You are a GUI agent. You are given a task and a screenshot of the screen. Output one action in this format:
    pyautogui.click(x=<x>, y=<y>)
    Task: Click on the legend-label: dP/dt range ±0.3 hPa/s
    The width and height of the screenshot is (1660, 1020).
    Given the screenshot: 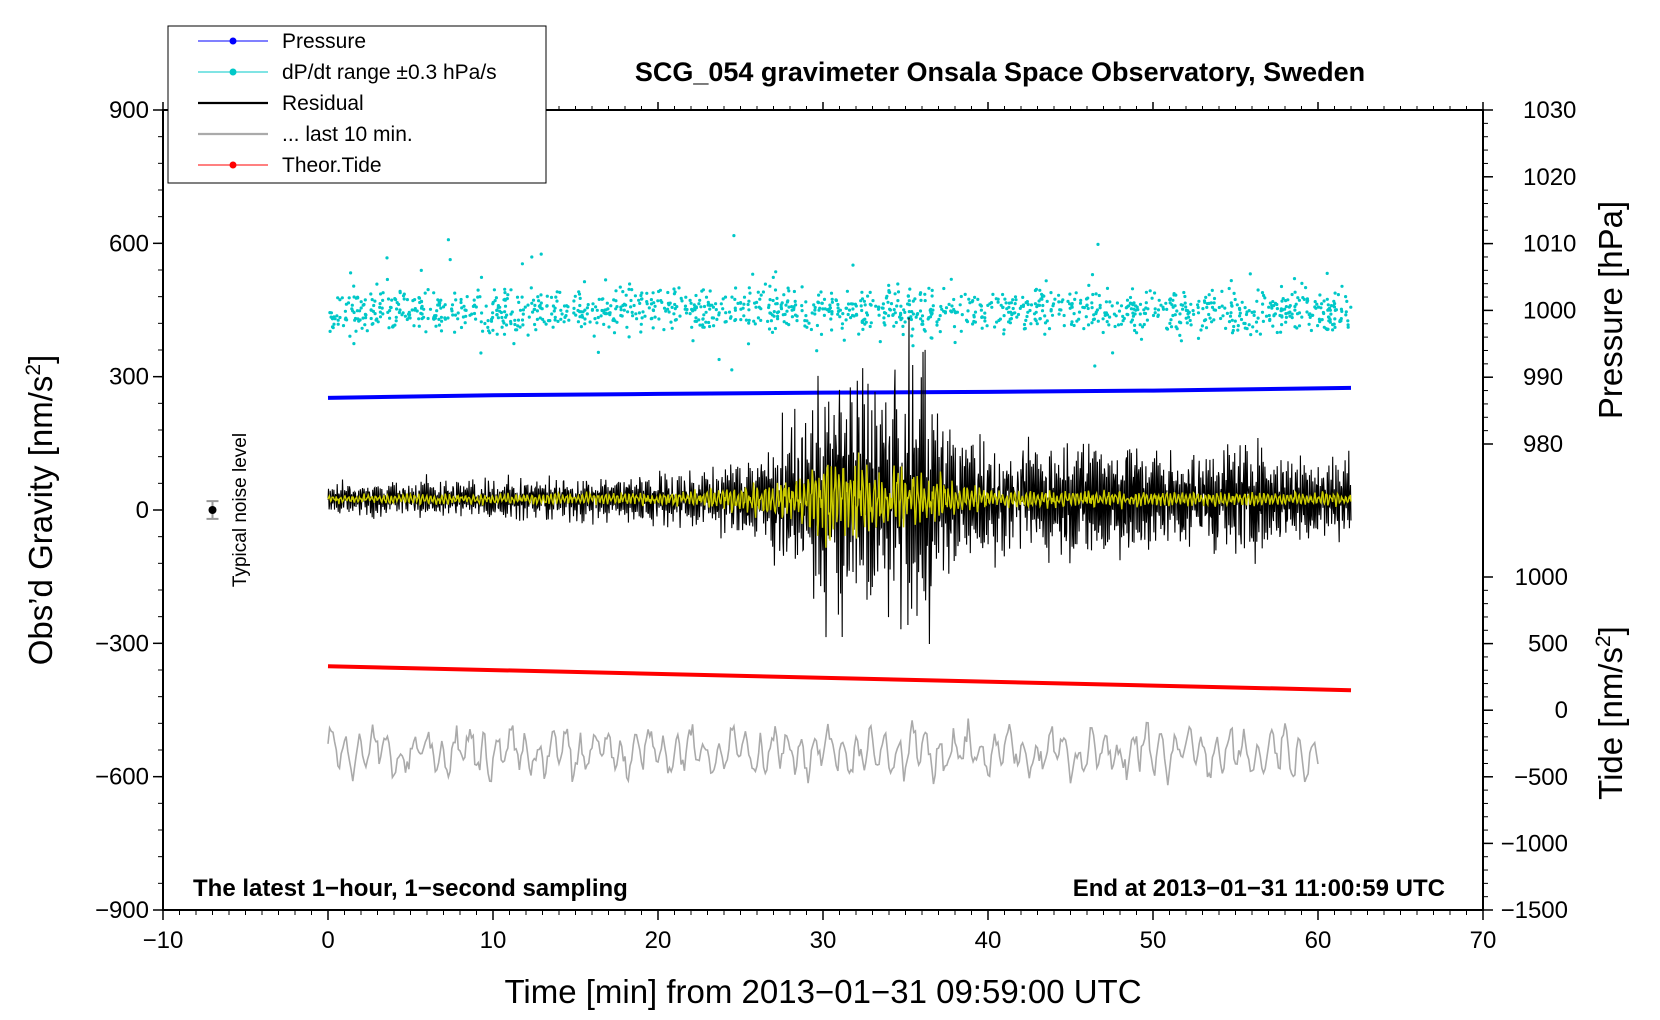 What is the action you would take?
    pyautogui.click(x=389, y=72)
    